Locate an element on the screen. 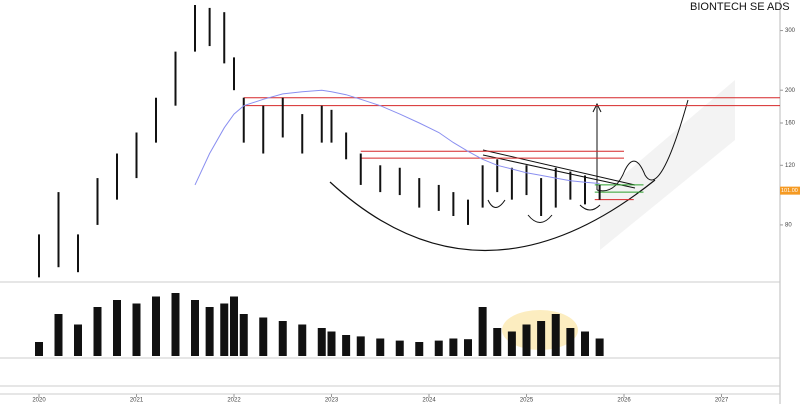 This screenshot has height=404, width=800. last-price-tag is located at coordinates (790, 190).